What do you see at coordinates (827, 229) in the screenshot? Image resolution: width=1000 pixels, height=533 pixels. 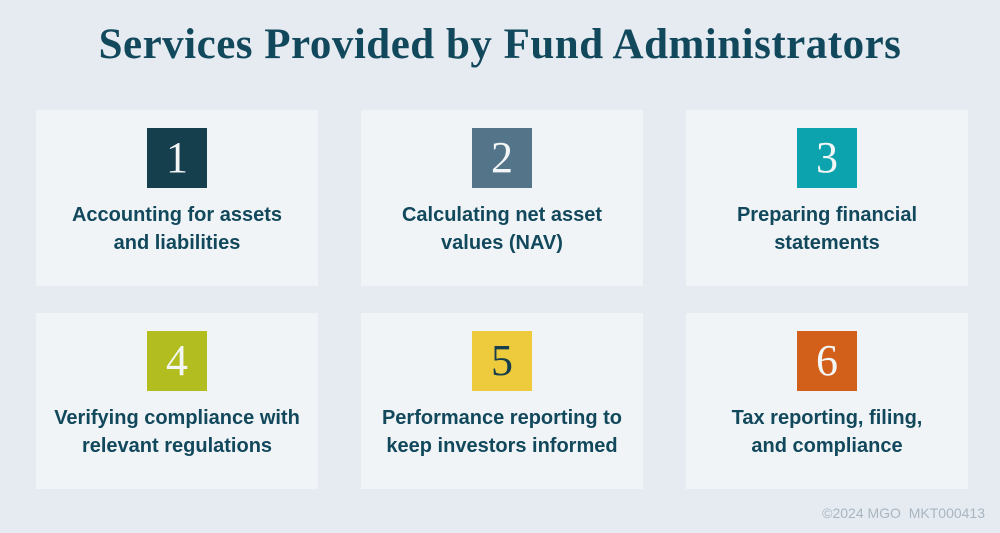 I see `service-label-3: Preparing financial statements` at bounding box center [827, 229].